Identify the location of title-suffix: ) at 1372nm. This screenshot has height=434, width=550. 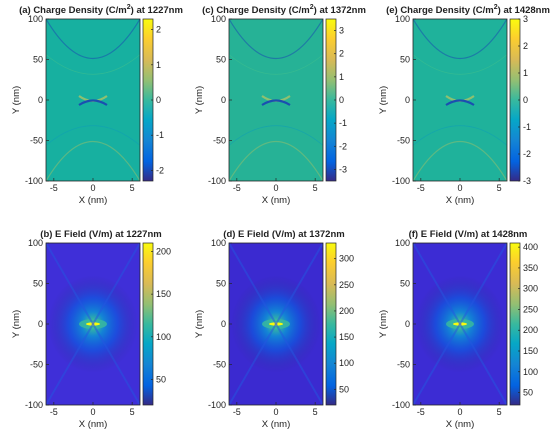
(340, 10).